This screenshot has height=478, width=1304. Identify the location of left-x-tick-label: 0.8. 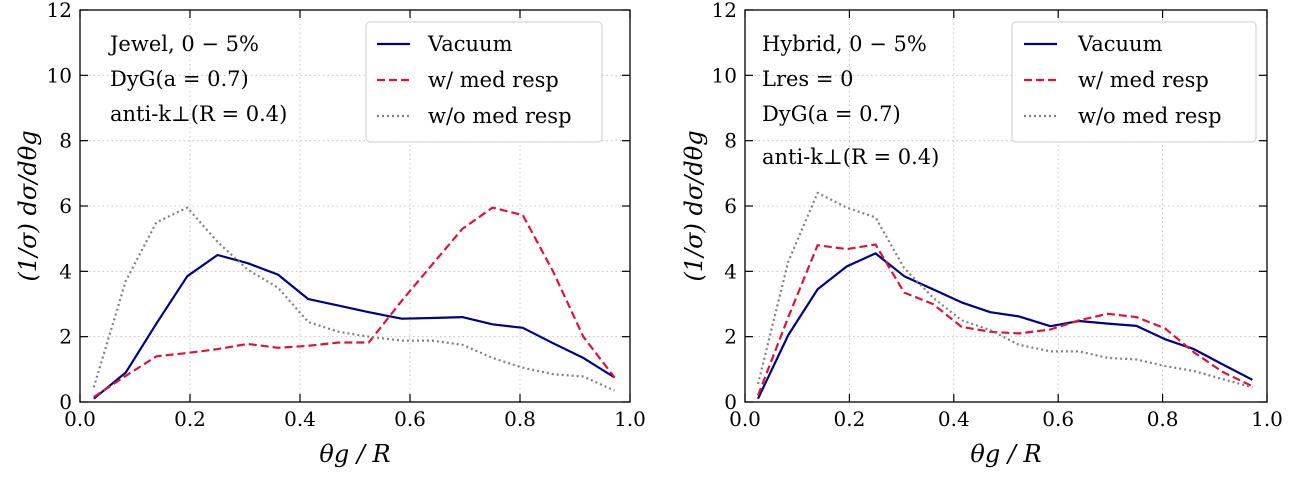
(520, 419).